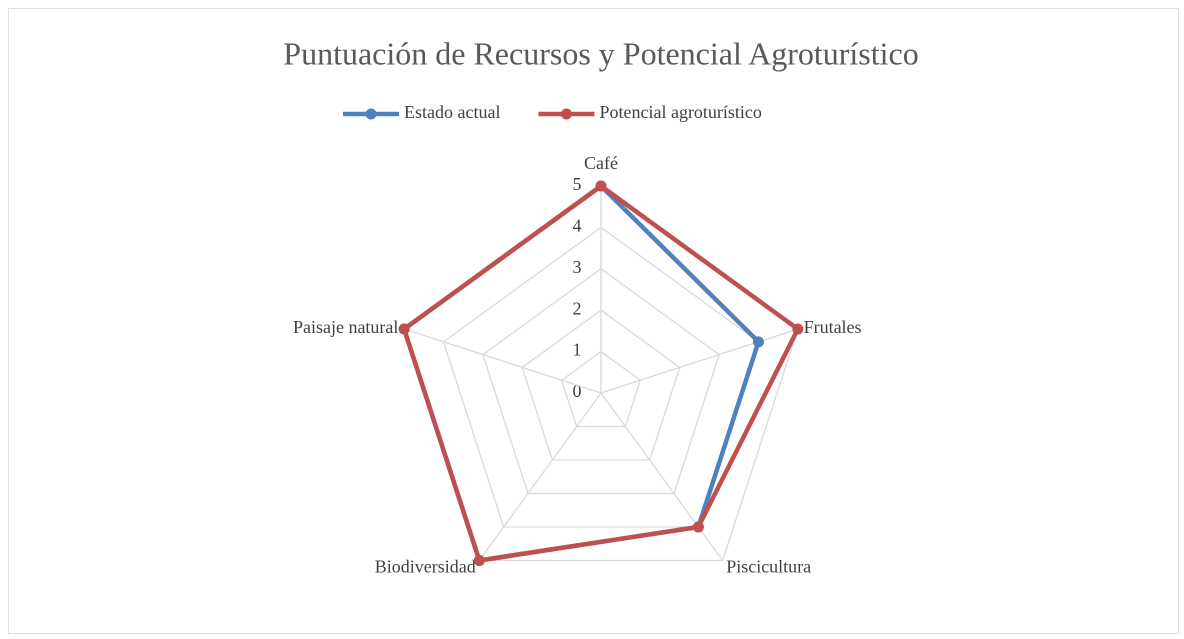  I want to click on r-tick-label: 1, so click(577, 350).